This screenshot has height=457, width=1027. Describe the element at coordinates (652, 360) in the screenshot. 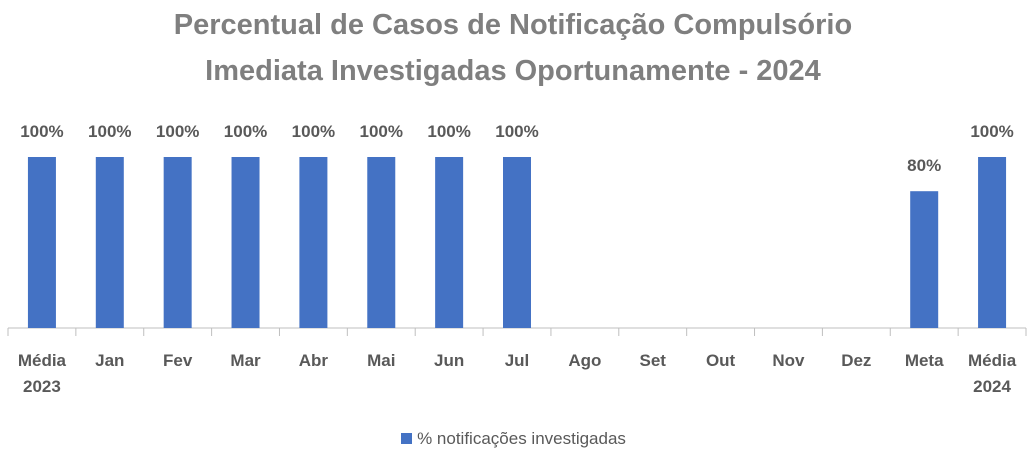

I see `x-tick-label: Set` at that location.